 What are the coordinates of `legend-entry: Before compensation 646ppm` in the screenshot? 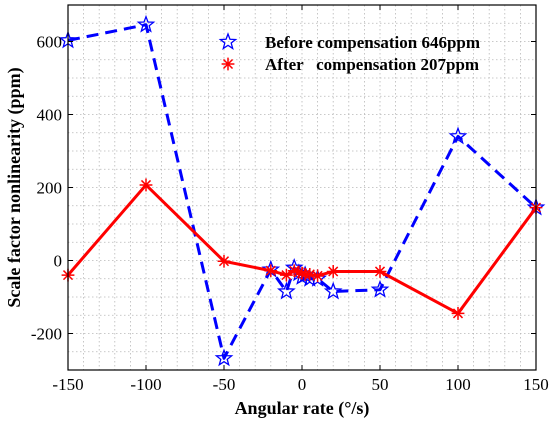 It's located at (372, 42).